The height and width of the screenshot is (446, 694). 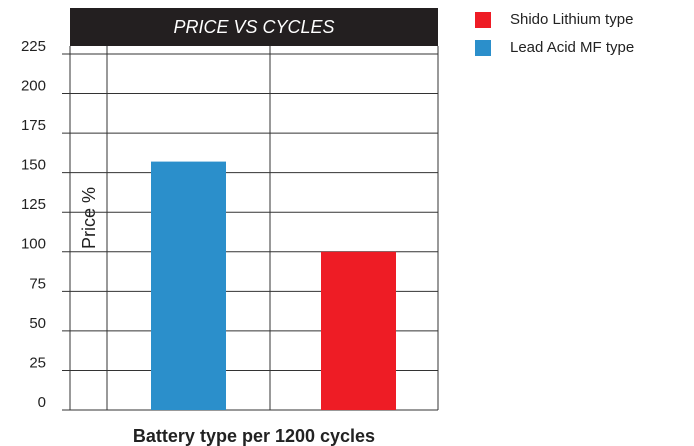 What do you see at coordinates (33, 204) in the screenshot?
I see `y-tick-label: 125` at bounding box center [33, 204].